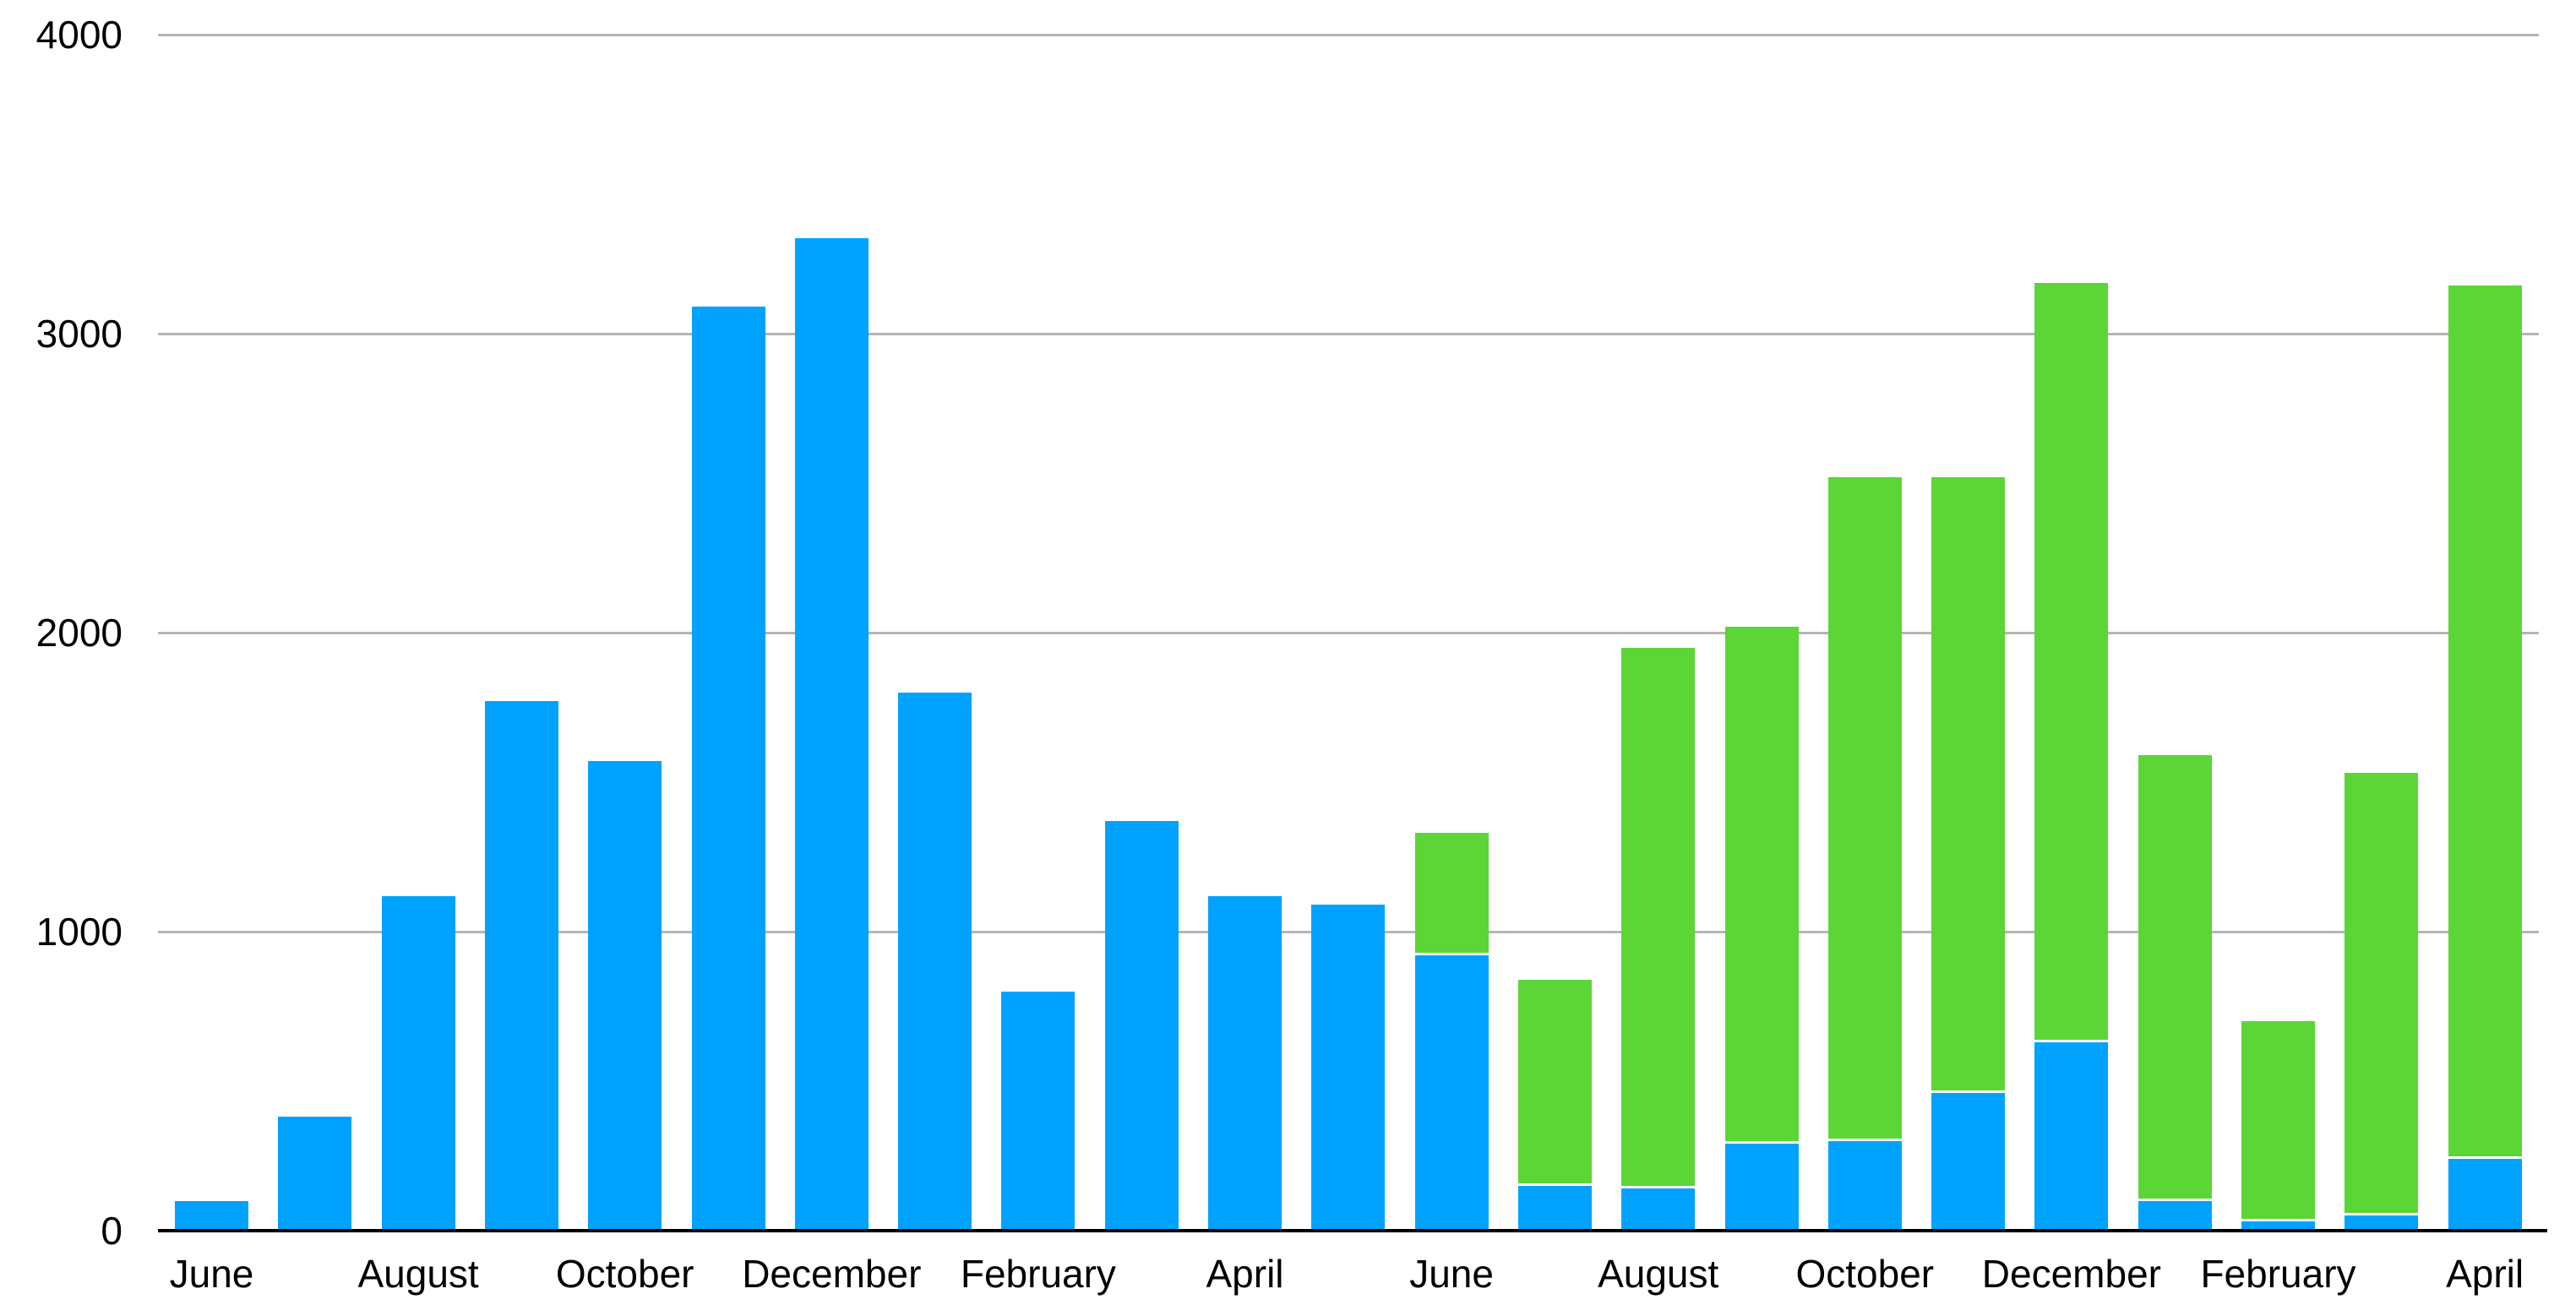 This screenshot has width=2576, height=1305. Describe the element at coordinates (79, 35) in the screenshot. I see `y-axis-tick-label: 4000` at that location.